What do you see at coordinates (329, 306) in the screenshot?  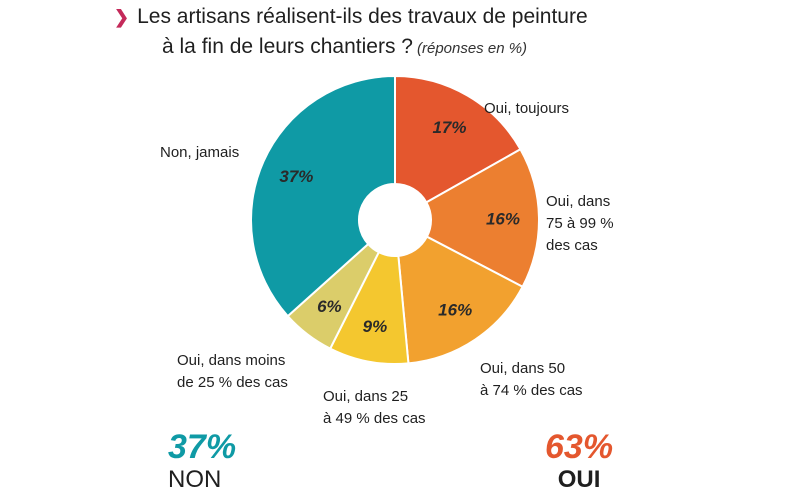 I see `pie-value-label-4: 6%` at bounding box center [329, 306].